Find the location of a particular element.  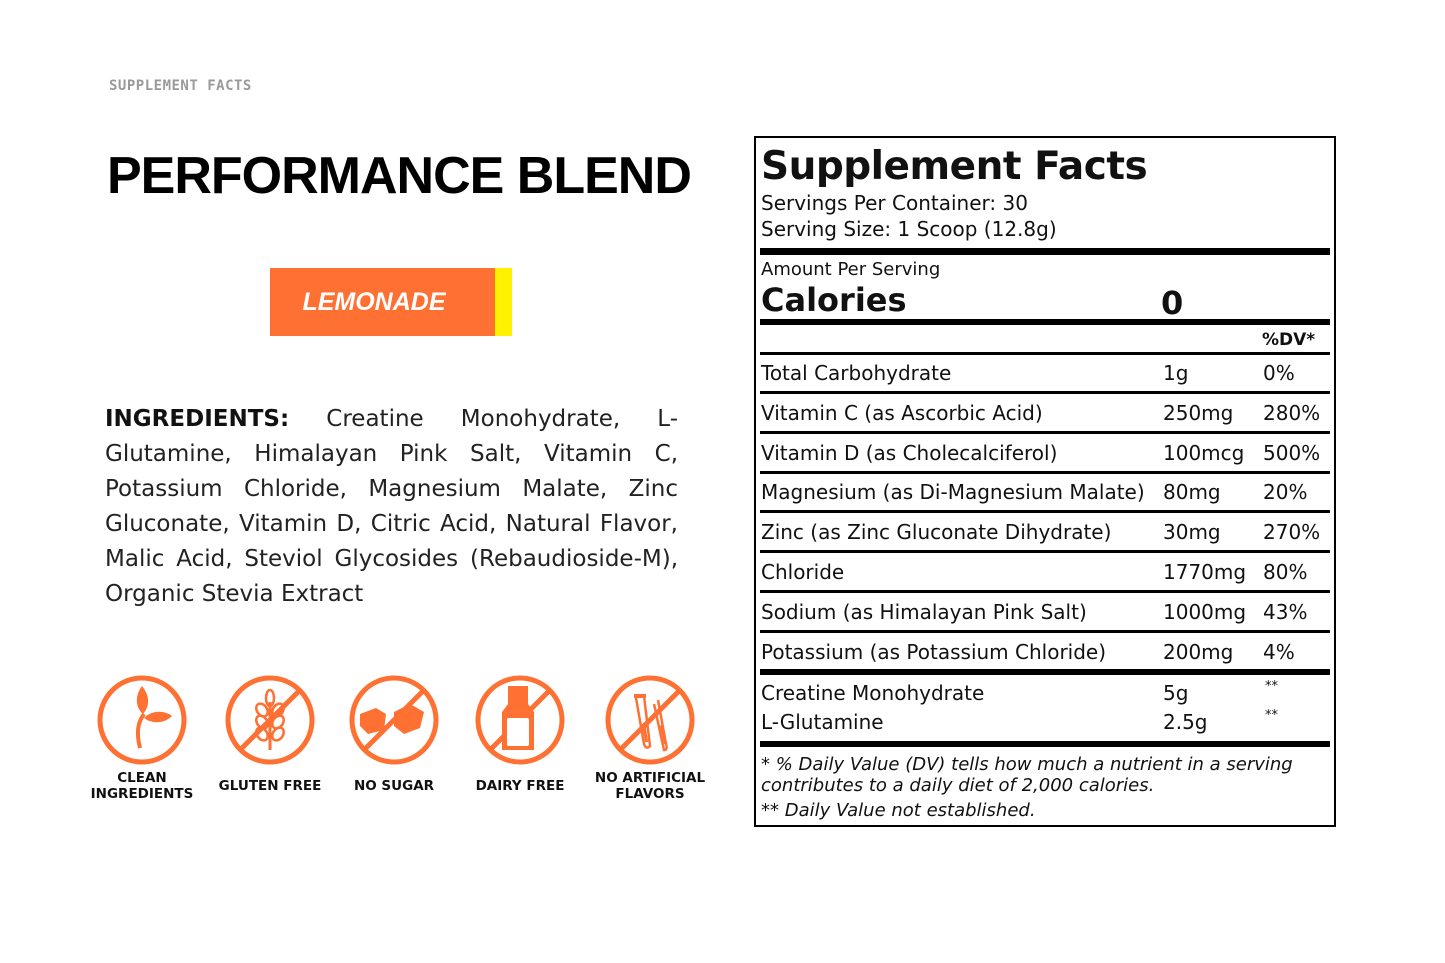

nutrient-name: Sodium (as Himalayan Pink Salt) is located at coordinates (924, 611).